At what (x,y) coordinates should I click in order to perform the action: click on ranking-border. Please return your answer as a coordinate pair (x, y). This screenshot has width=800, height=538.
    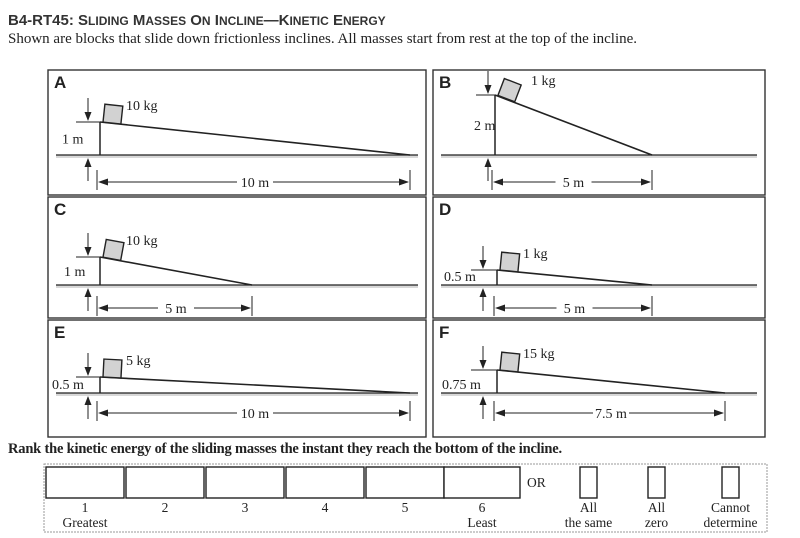
    Looking at the image, I should click on (405, 498).